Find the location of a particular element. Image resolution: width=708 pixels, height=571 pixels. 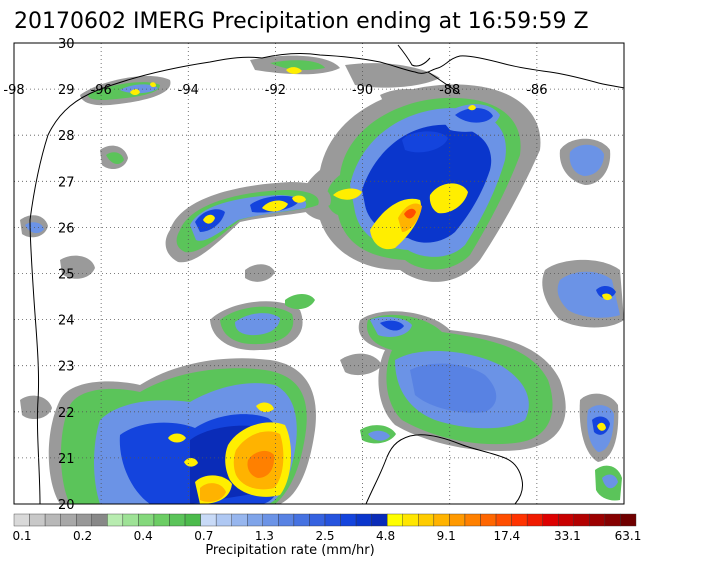

longitude-label: -88 is located at coordinates (449, 90).